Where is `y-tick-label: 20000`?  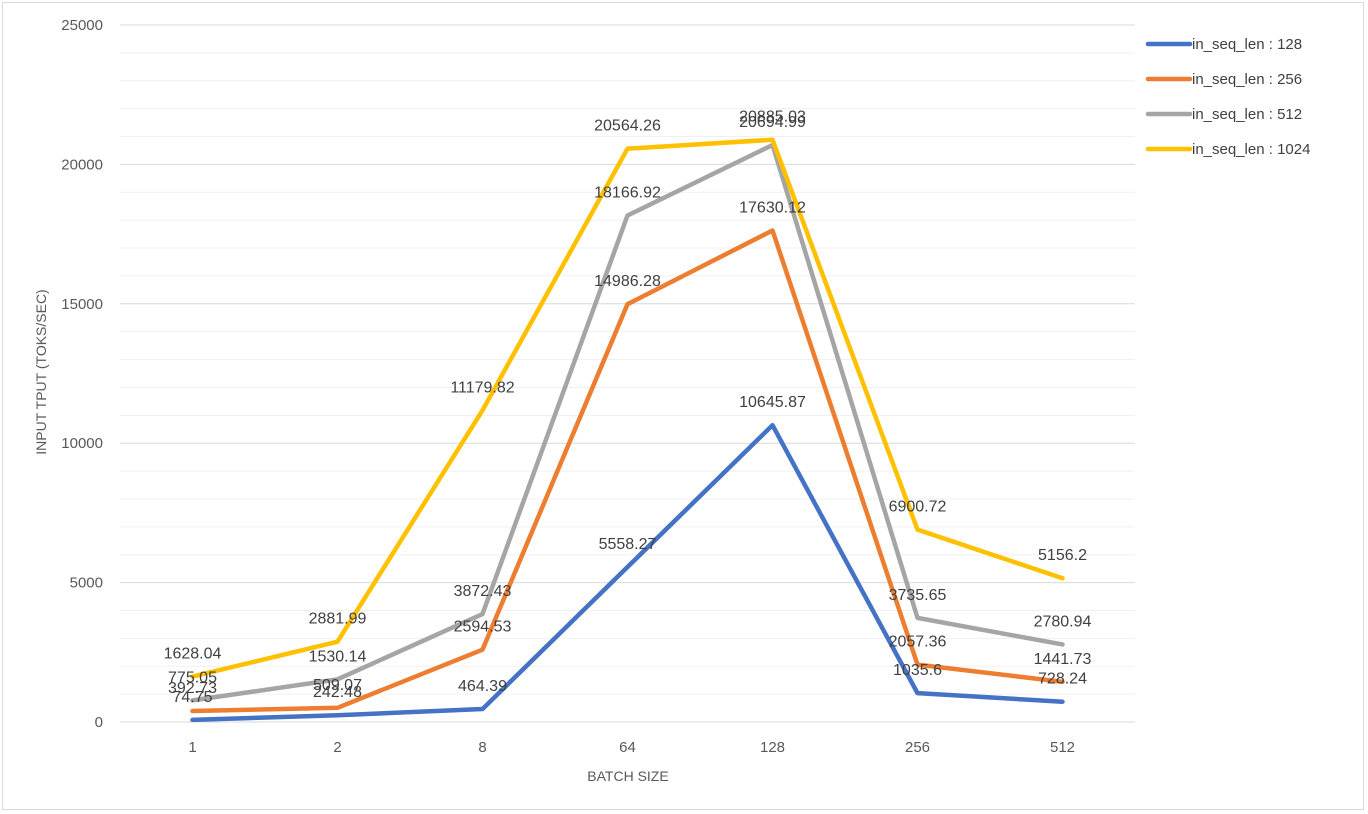 y-tick-label: 20000 is located at coordinates (82, 164).